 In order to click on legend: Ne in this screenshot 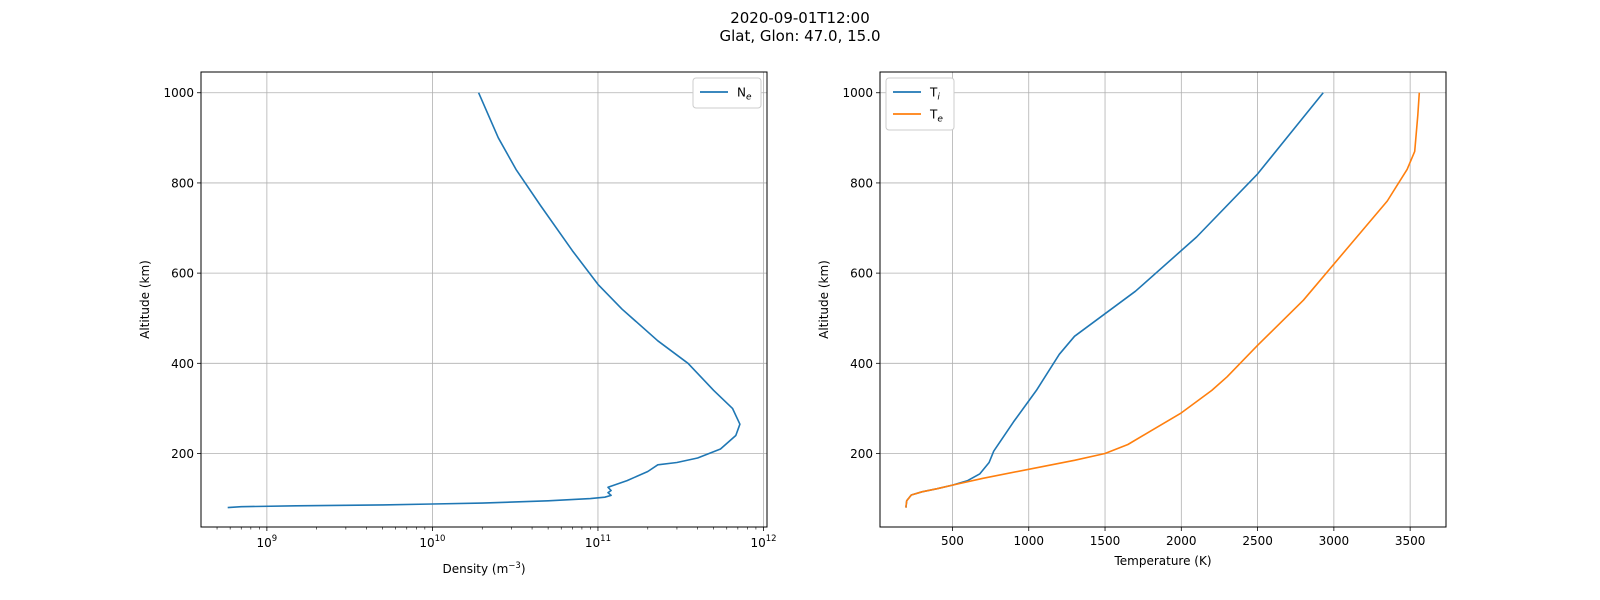, I will do `click(727, 93)`.